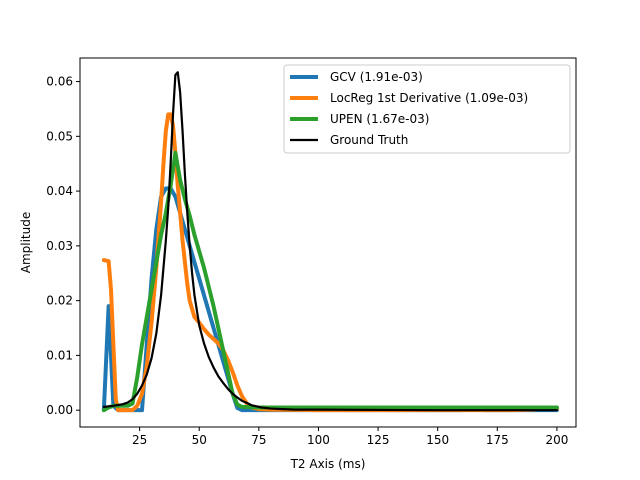  What do you see at coordinates (318, 440) in the screenshot?
I see `x-tick-label: 100` at bounding box center [318, 440].